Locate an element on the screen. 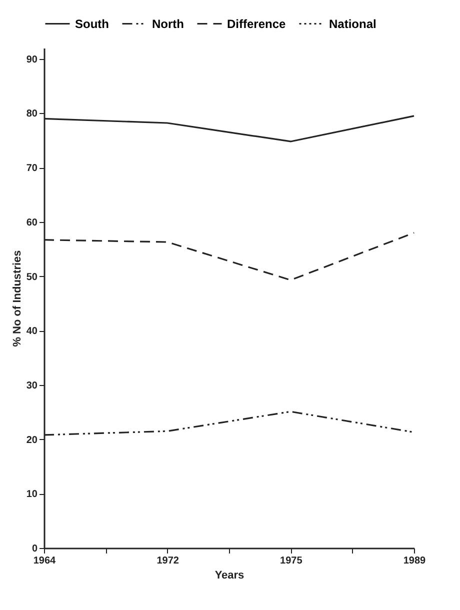 This screenshot has height=610, width=460. x-tick-label: 1975 is located at coordinates (291, 561).